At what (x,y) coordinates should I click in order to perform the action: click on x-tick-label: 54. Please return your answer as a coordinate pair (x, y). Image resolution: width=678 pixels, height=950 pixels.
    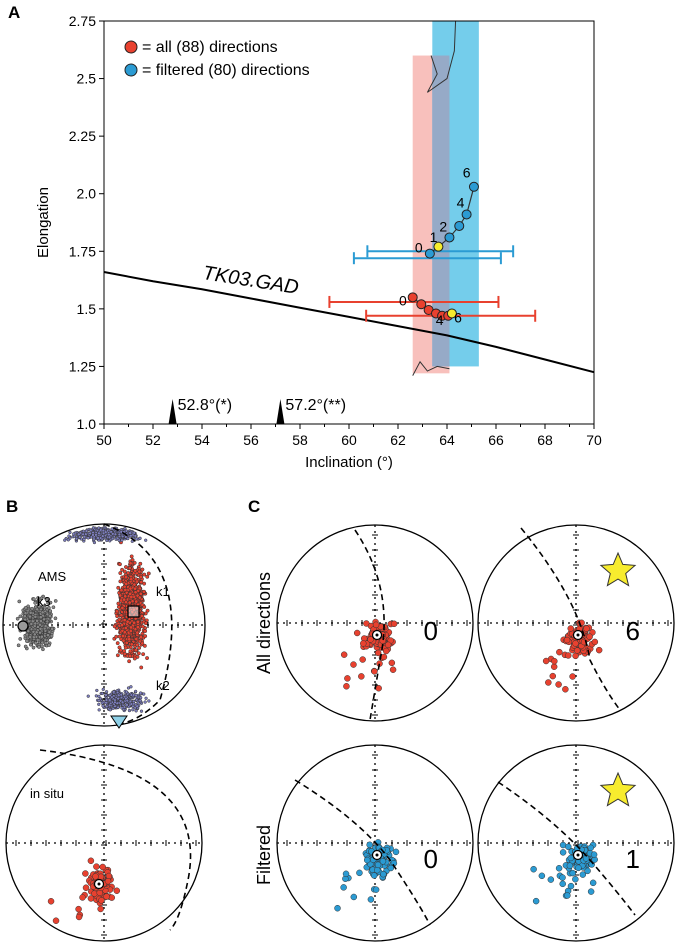
    Looking at the image, I should click on (202, 440).